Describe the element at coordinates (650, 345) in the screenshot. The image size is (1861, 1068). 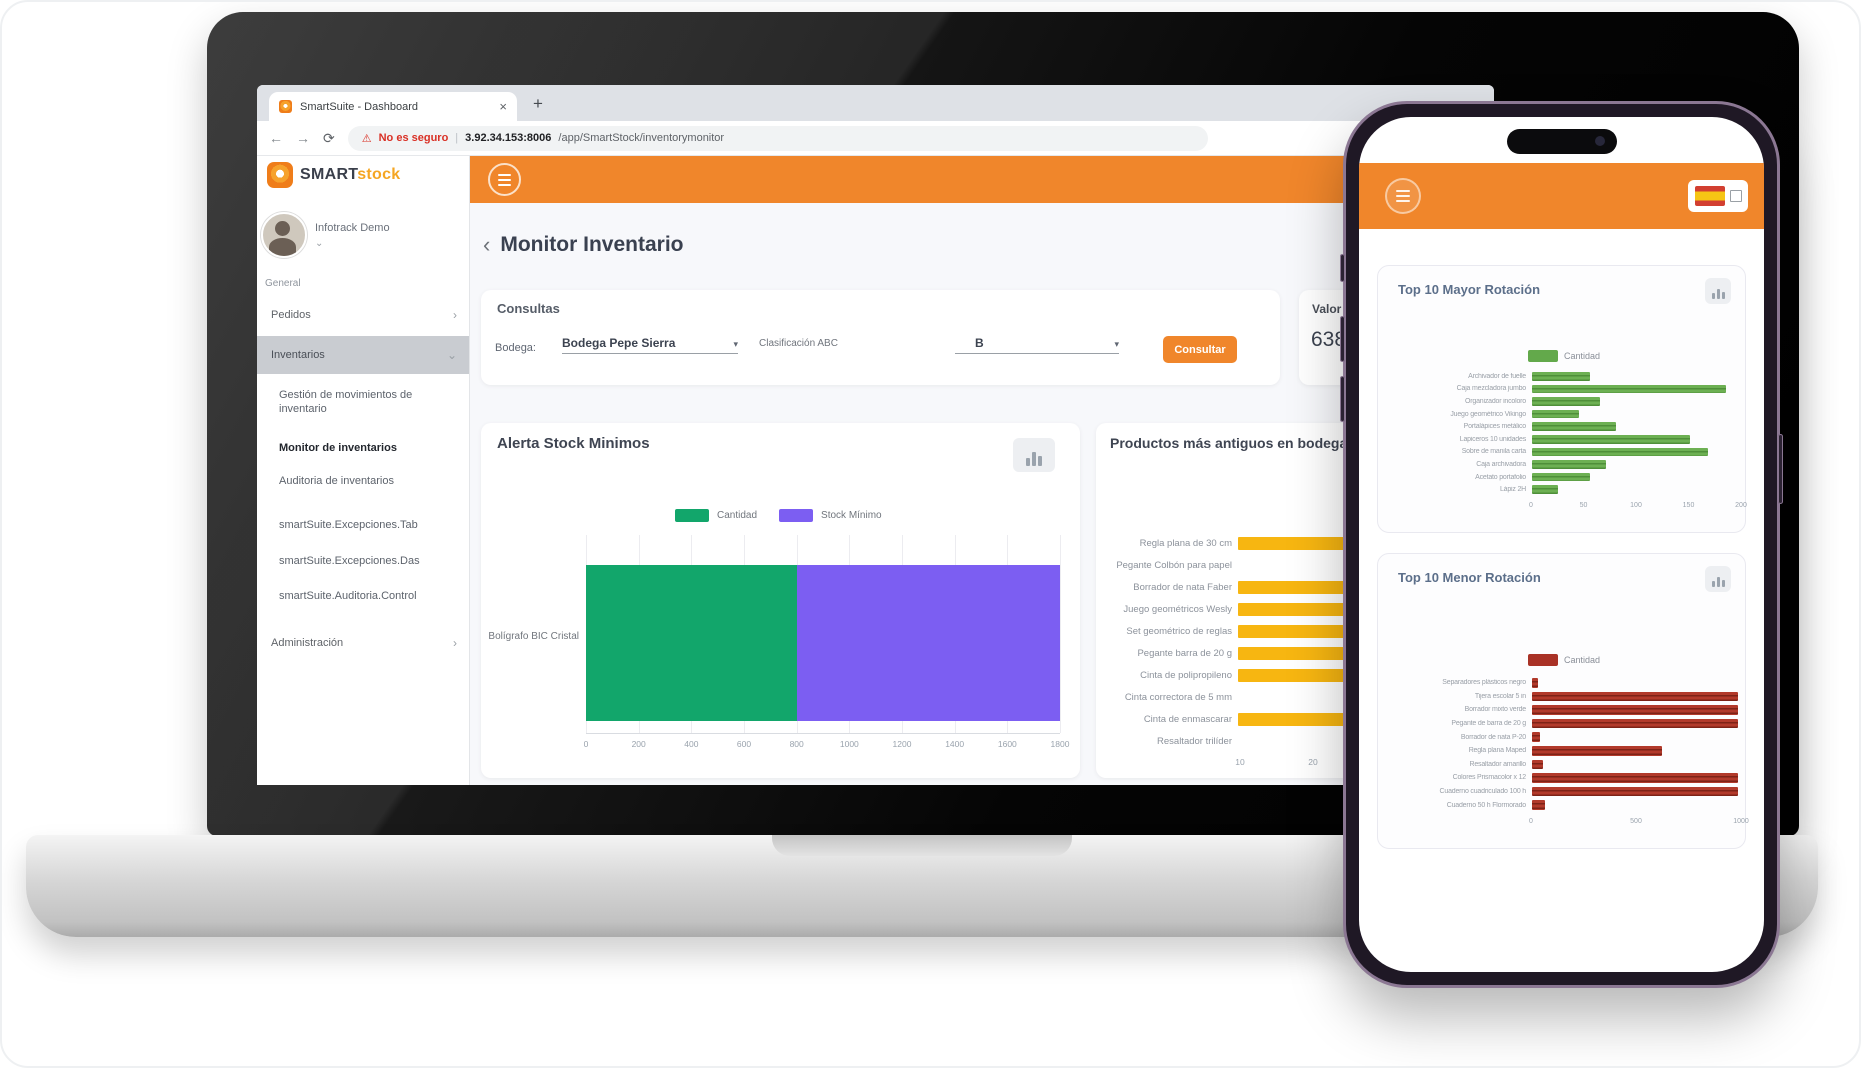
I see `bodega-select: Bodega Pepe Sierra ▾` at that location.